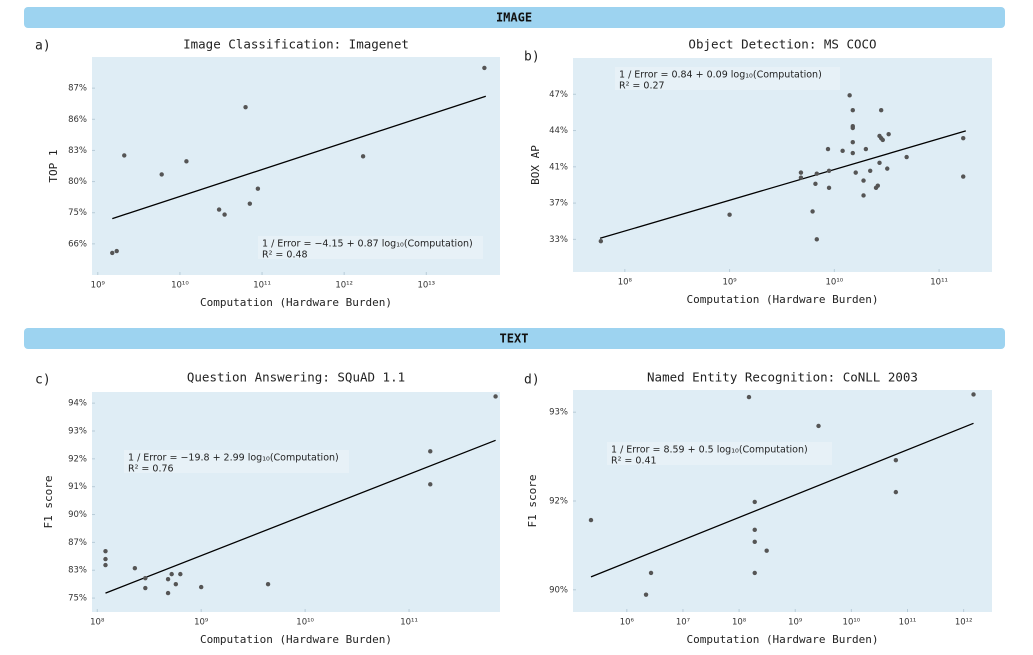 The image size is (1033, 655). What do you see at coordinates (77, 459) in the screenshot?
I see `y-tick-label: 92%` at bounding box center [77, 459].